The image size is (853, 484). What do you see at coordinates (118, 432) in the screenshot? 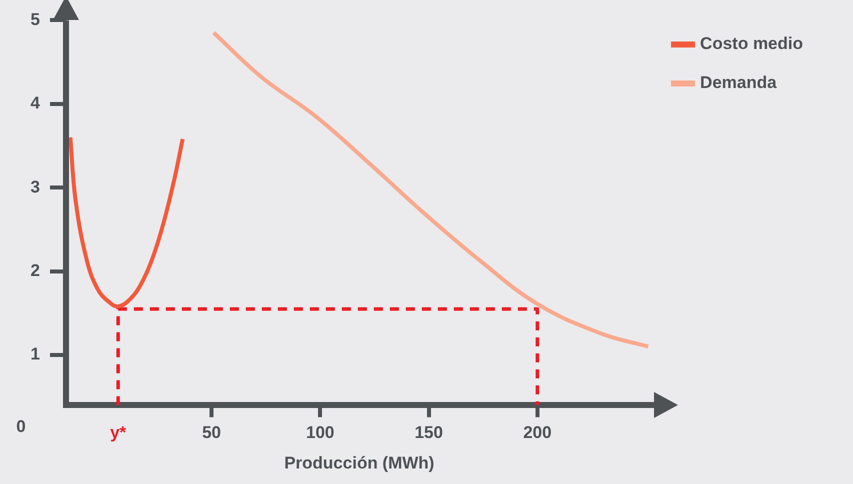
I see `x-tick-label: y*` at bounding box center [118, 432].